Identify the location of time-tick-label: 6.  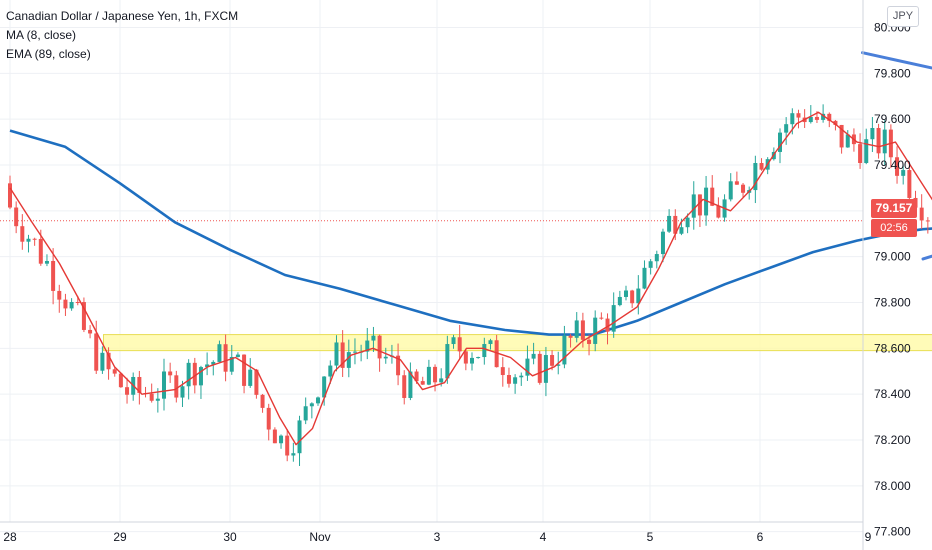
(760, 537).